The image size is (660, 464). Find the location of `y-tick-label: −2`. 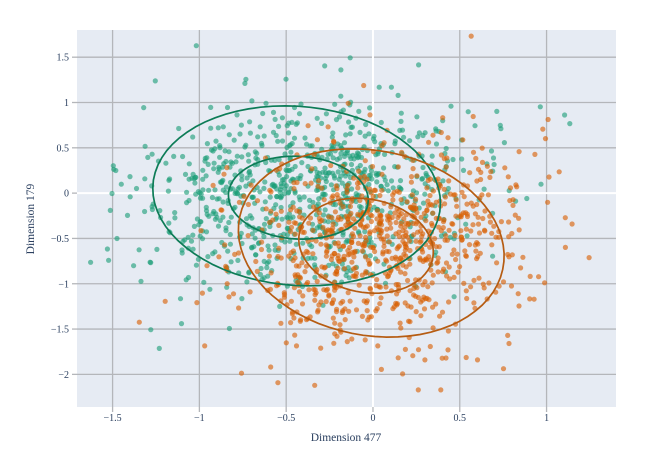

y-tick-label: −2 is located at coordinates (63, 375).